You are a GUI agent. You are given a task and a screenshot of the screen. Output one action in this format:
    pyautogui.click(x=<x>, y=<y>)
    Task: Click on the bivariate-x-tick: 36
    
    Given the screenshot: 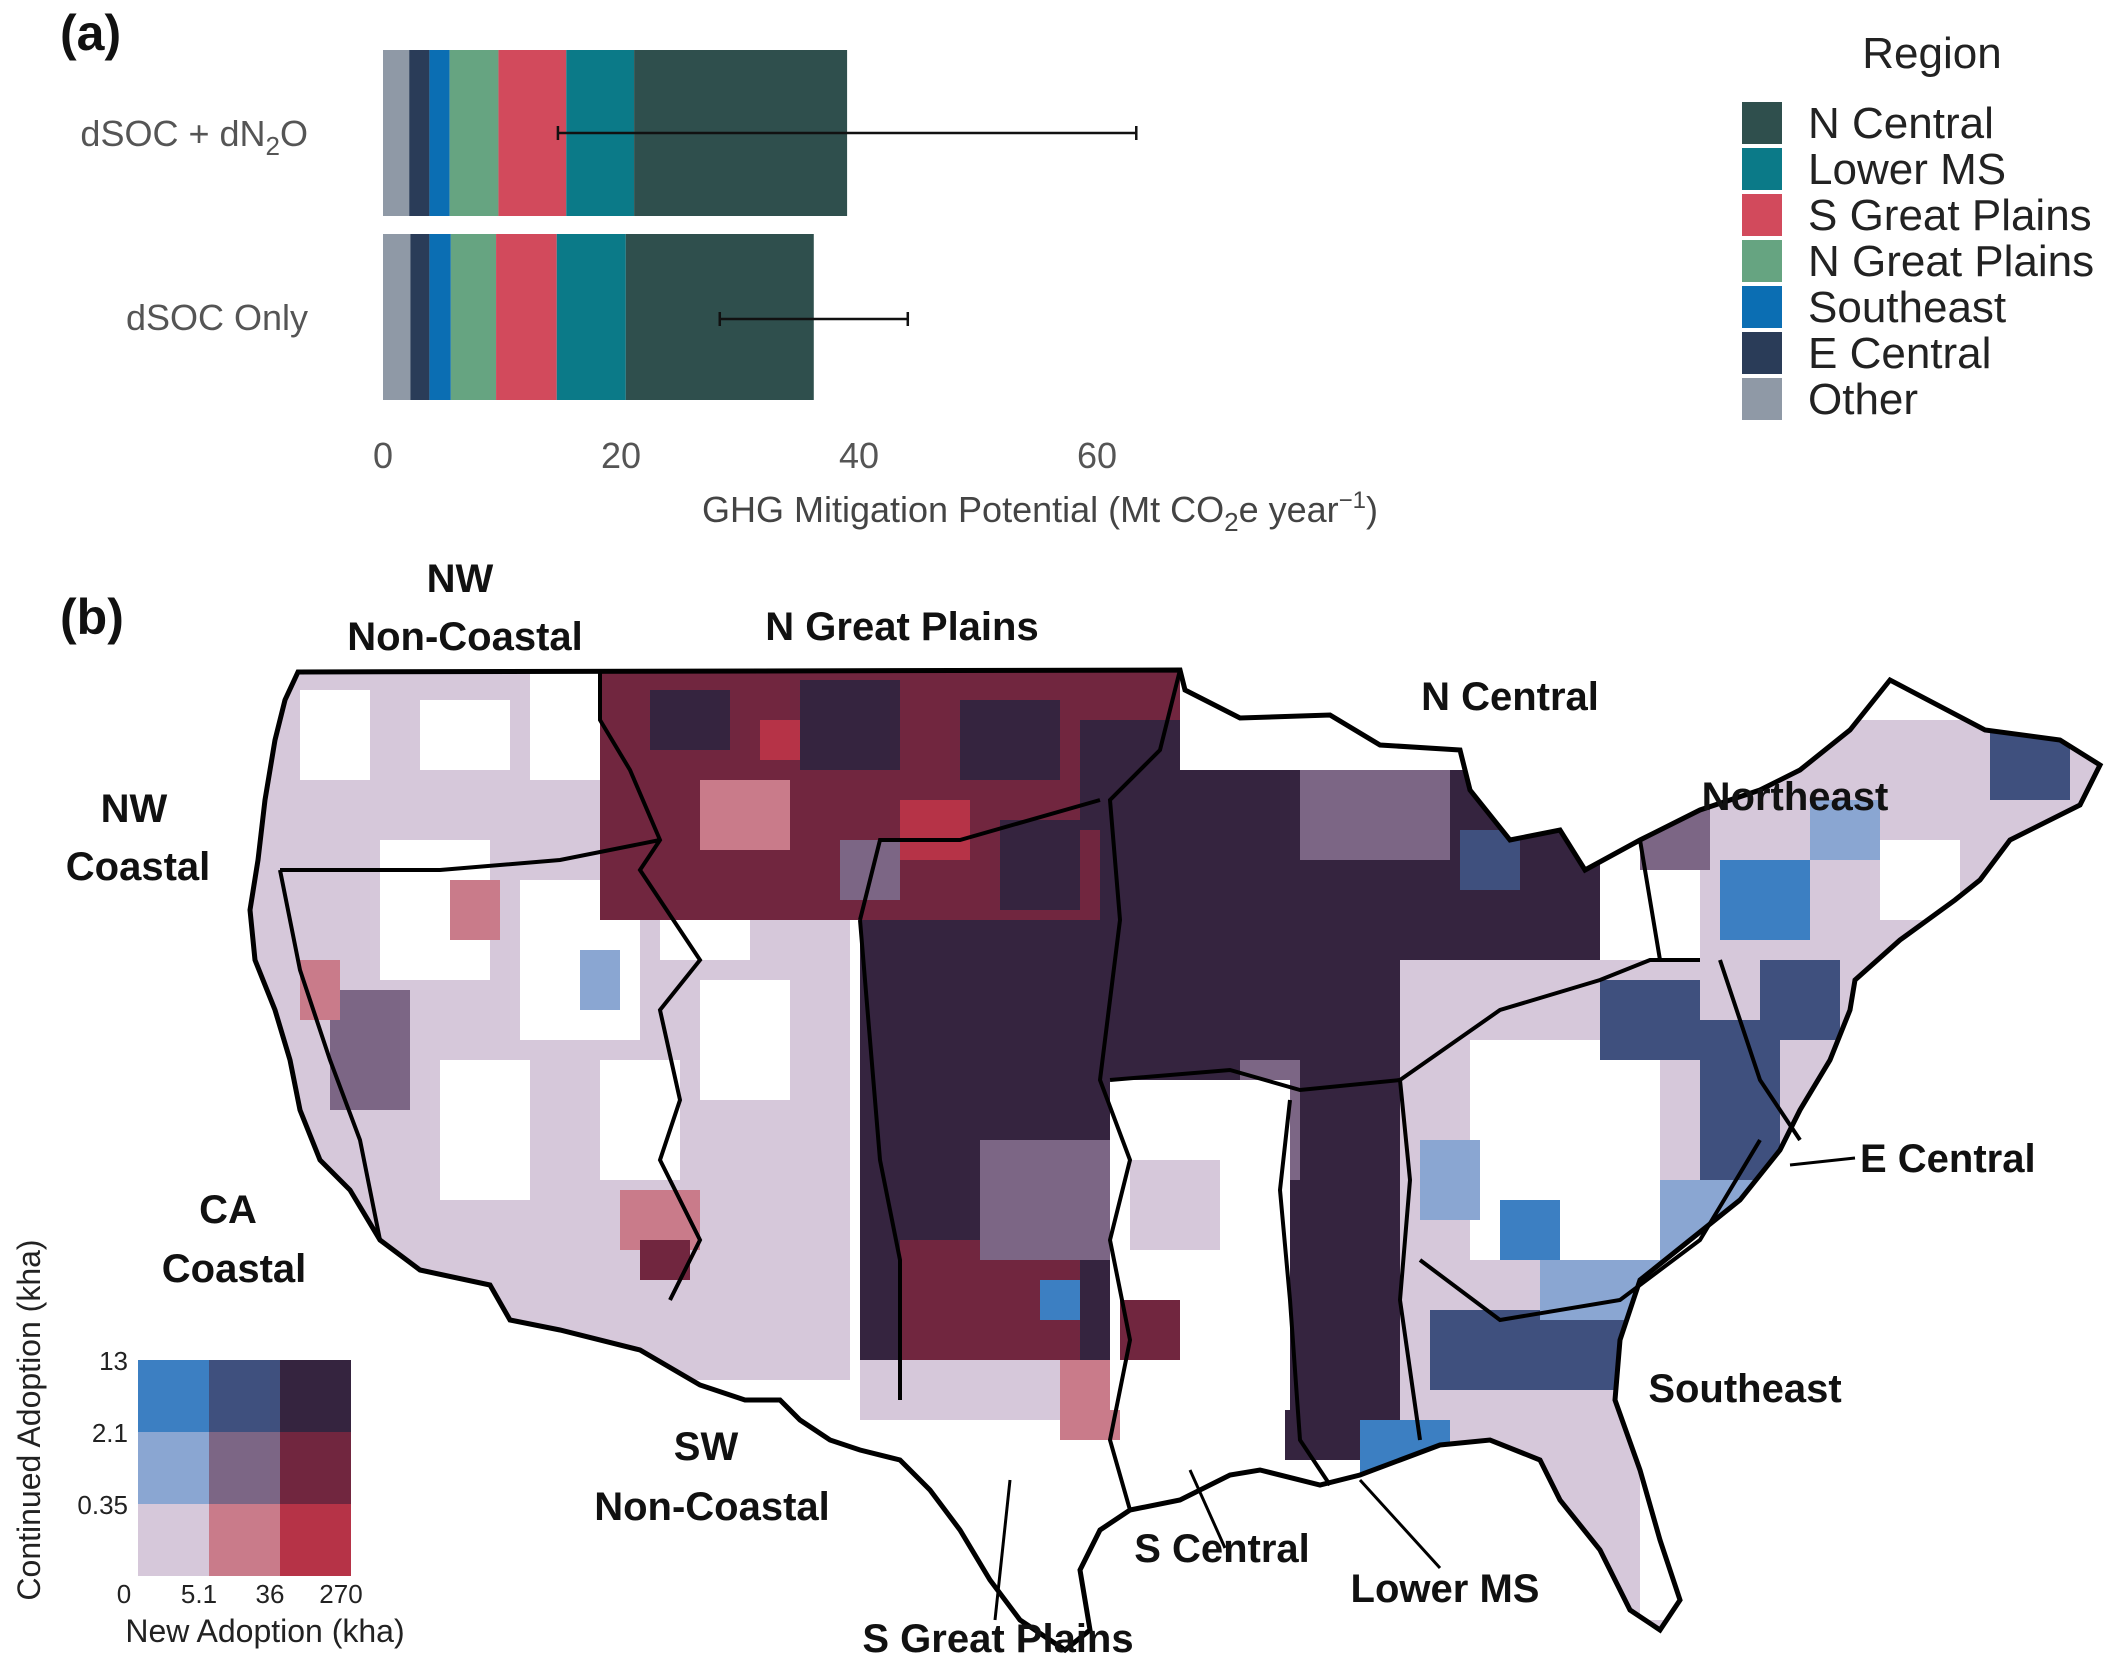 What is the action you would take?
    pyautogui.click(x=270, y=1594)
    